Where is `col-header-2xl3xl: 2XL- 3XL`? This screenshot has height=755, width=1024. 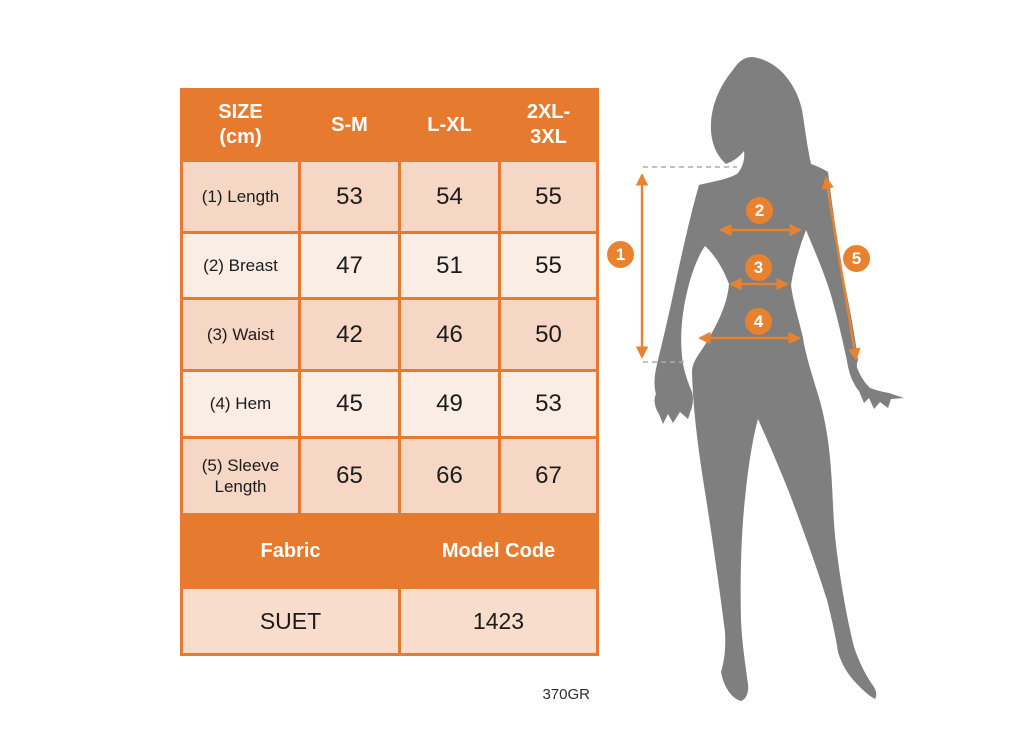 col-header-2xl3xl: 2XL- 3XL is located at coordinates (548, 125).